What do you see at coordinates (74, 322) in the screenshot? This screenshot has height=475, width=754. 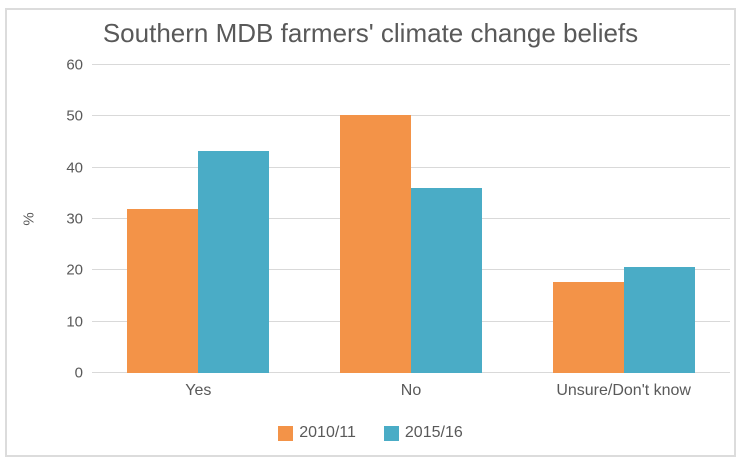 I see `y-tick-label-10: 10` at bounding box center [74, 322].